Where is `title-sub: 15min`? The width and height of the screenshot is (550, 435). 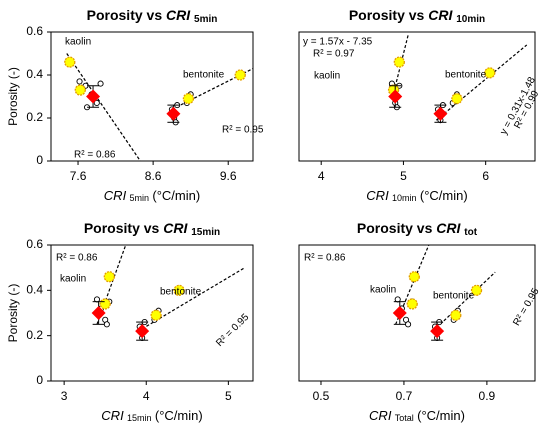 title-sub: 15min is located at coordinates (205, 232).